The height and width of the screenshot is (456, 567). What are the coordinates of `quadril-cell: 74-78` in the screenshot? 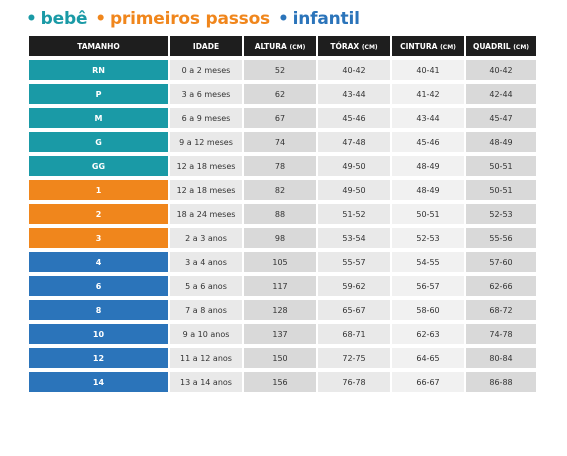 It's located at (501, 334).